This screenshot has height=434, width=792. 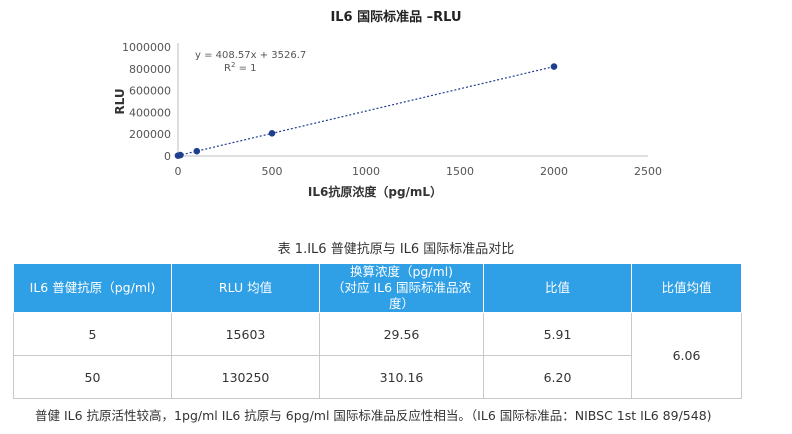 What do you see at coordinates (245, 334) in the screenshot?
I see `cell-rlu-mean: 15603` at bounding box center [245, 334].